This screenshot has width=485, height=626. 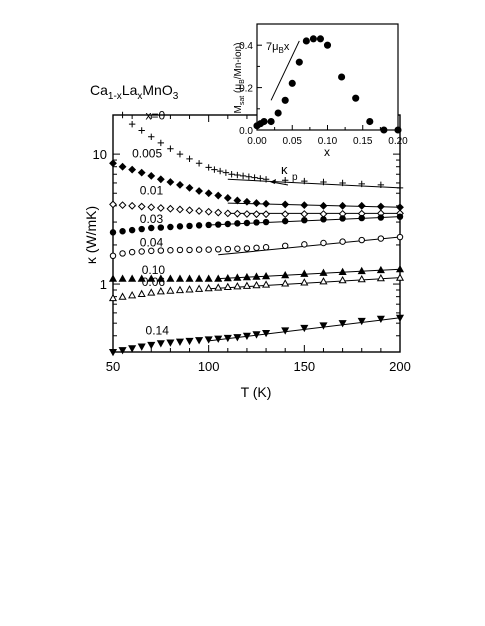 I want to click on series-0.04, so click(x=256, y=246).